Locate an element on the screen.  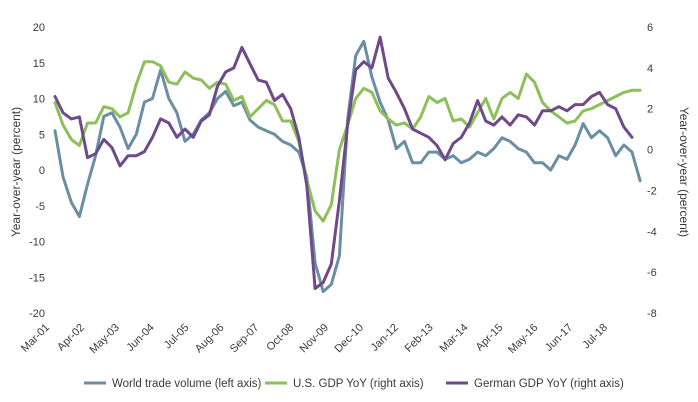
right-y-tick-label: -6 is located at coordinates (652, 273).